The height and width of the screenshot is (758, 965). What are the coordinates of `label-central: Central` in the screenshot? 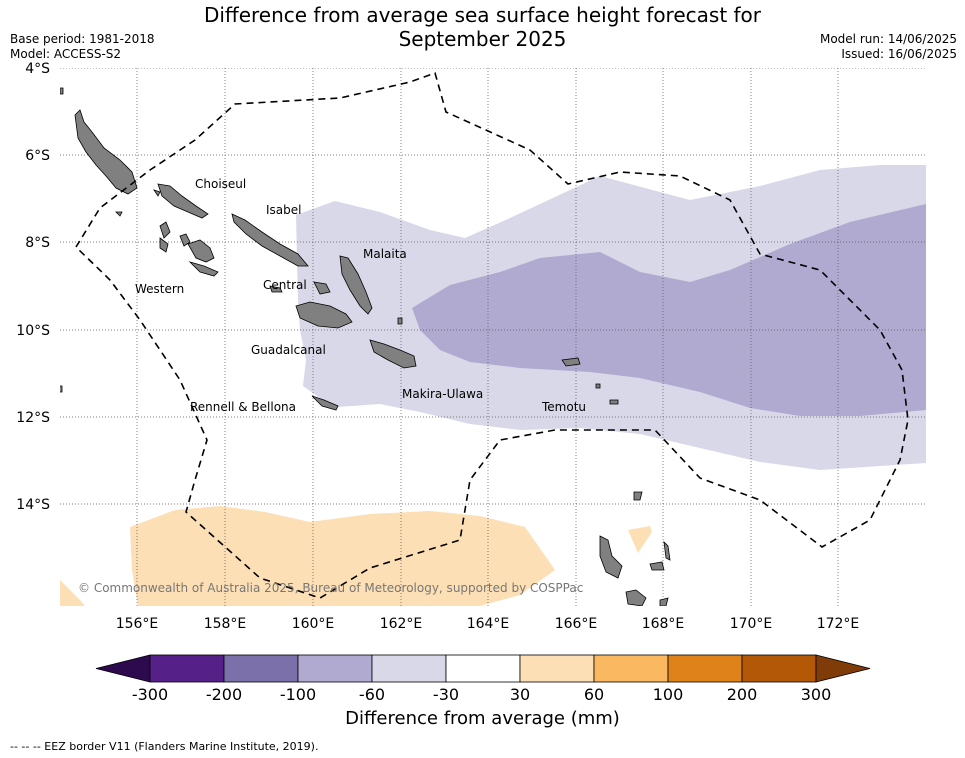 It's located at (285, 285).